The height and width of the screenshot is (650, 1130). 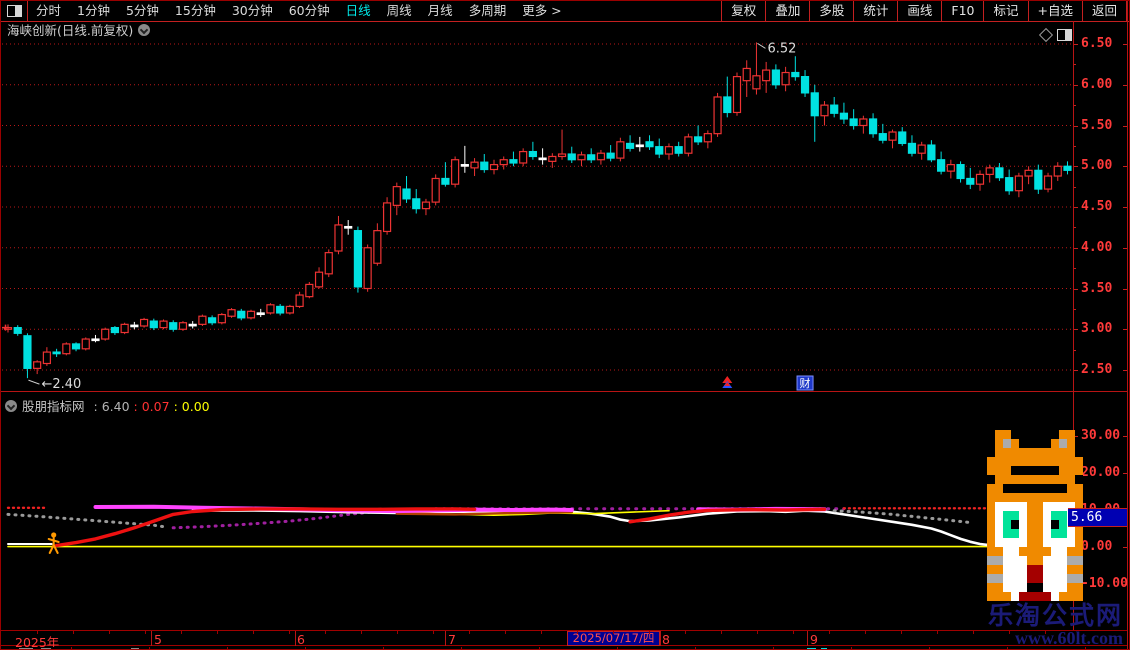 I want to click on date-axis: 2025/07/17/四 2025年 5 6 7 8 9, so click(x=564, y=639).